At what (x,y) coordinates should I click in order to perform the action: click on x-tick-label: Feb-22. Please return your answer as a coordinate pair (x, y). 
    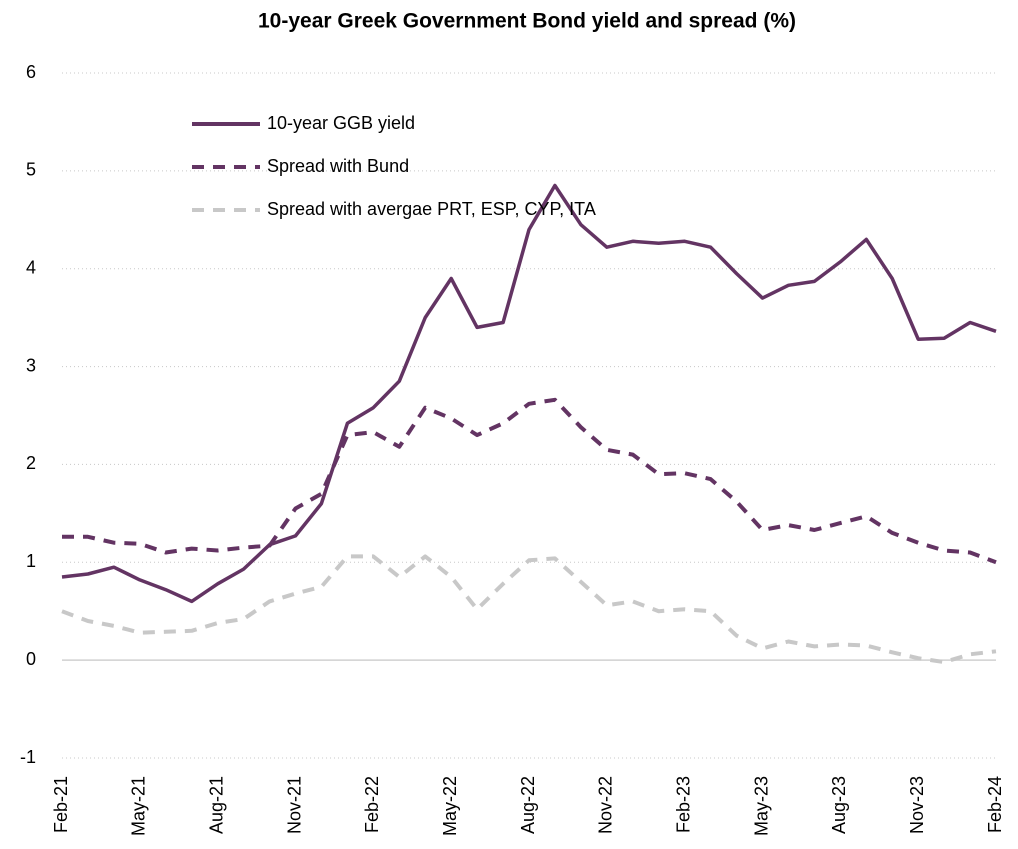
    Looking at the image, I should click on (372, 804).